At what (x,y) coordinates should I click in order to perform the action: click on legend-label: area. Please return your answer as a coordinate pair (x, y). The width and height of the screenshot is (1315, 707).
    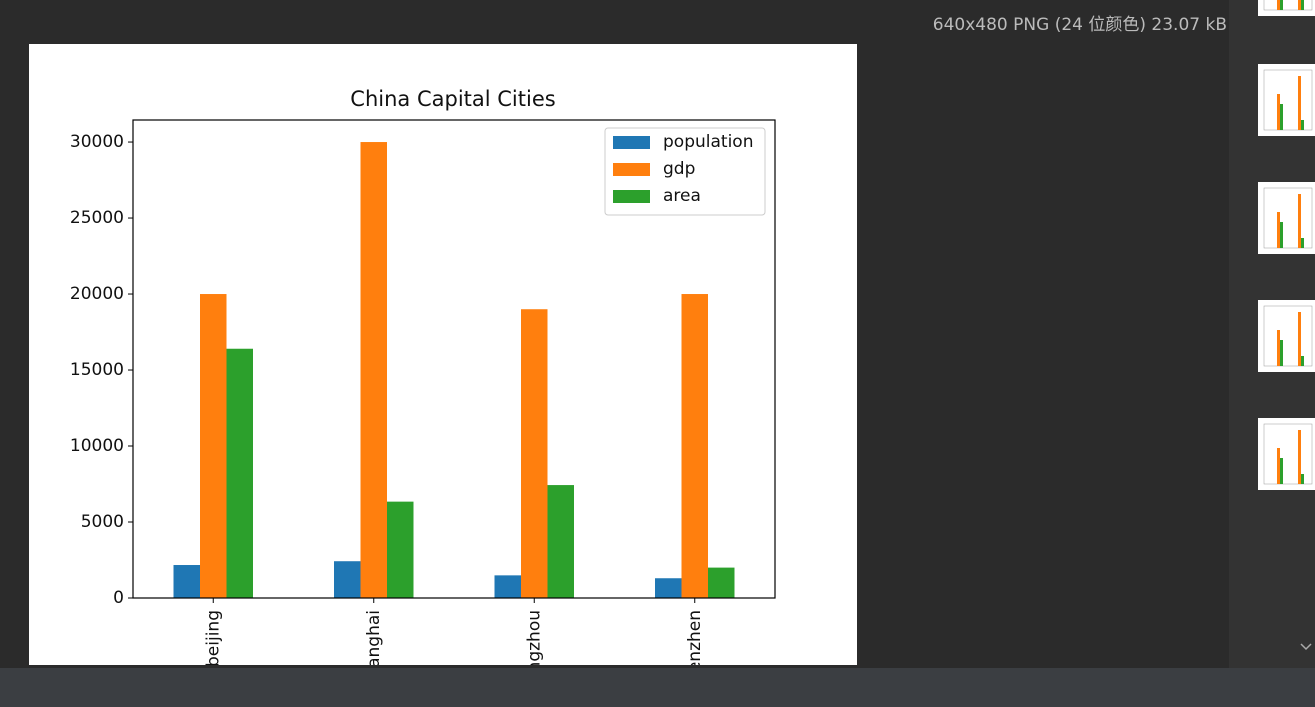
    Looking at the image, I should click on (682, 196).